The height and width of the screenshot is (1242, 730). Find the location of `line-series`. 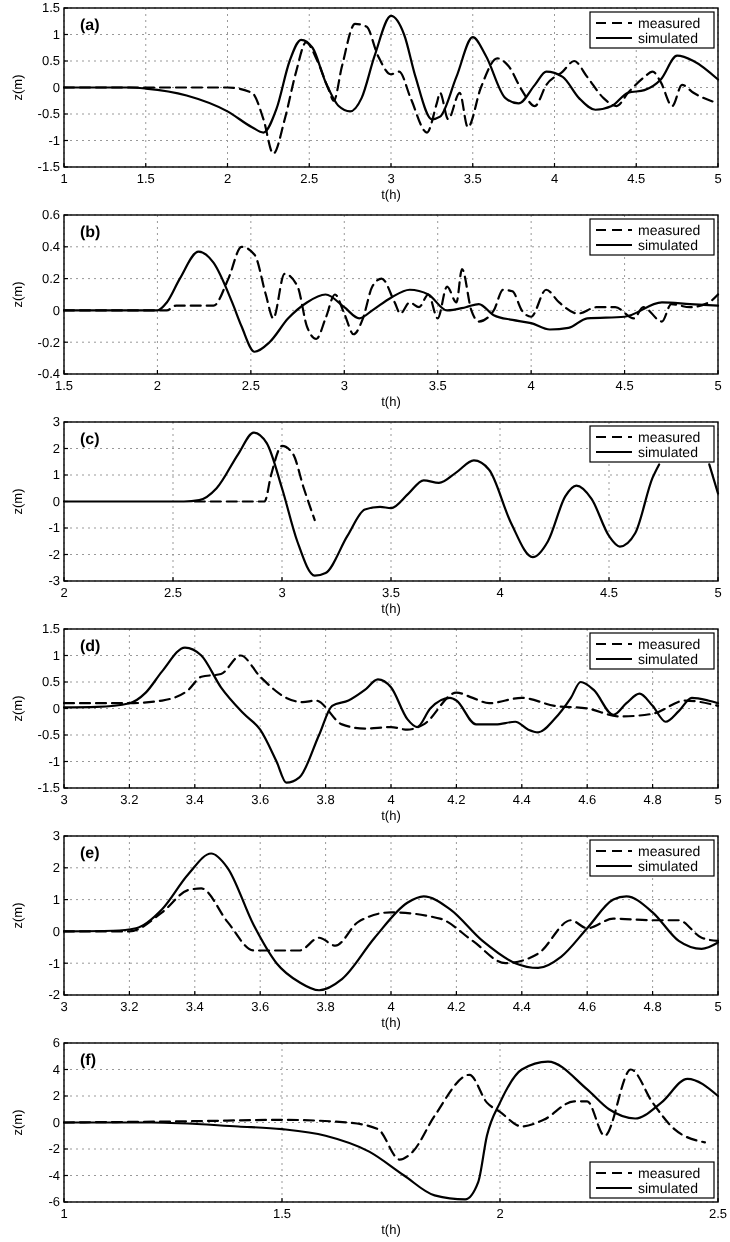

line-series is located at coordinates (254, 483).